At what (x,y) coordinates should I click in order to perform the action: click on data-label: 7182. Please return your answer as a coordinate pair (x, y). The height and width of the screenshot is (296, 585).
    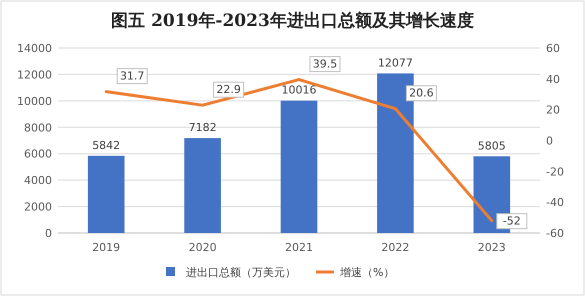
    Looking at the image, I should click on (202, 127).